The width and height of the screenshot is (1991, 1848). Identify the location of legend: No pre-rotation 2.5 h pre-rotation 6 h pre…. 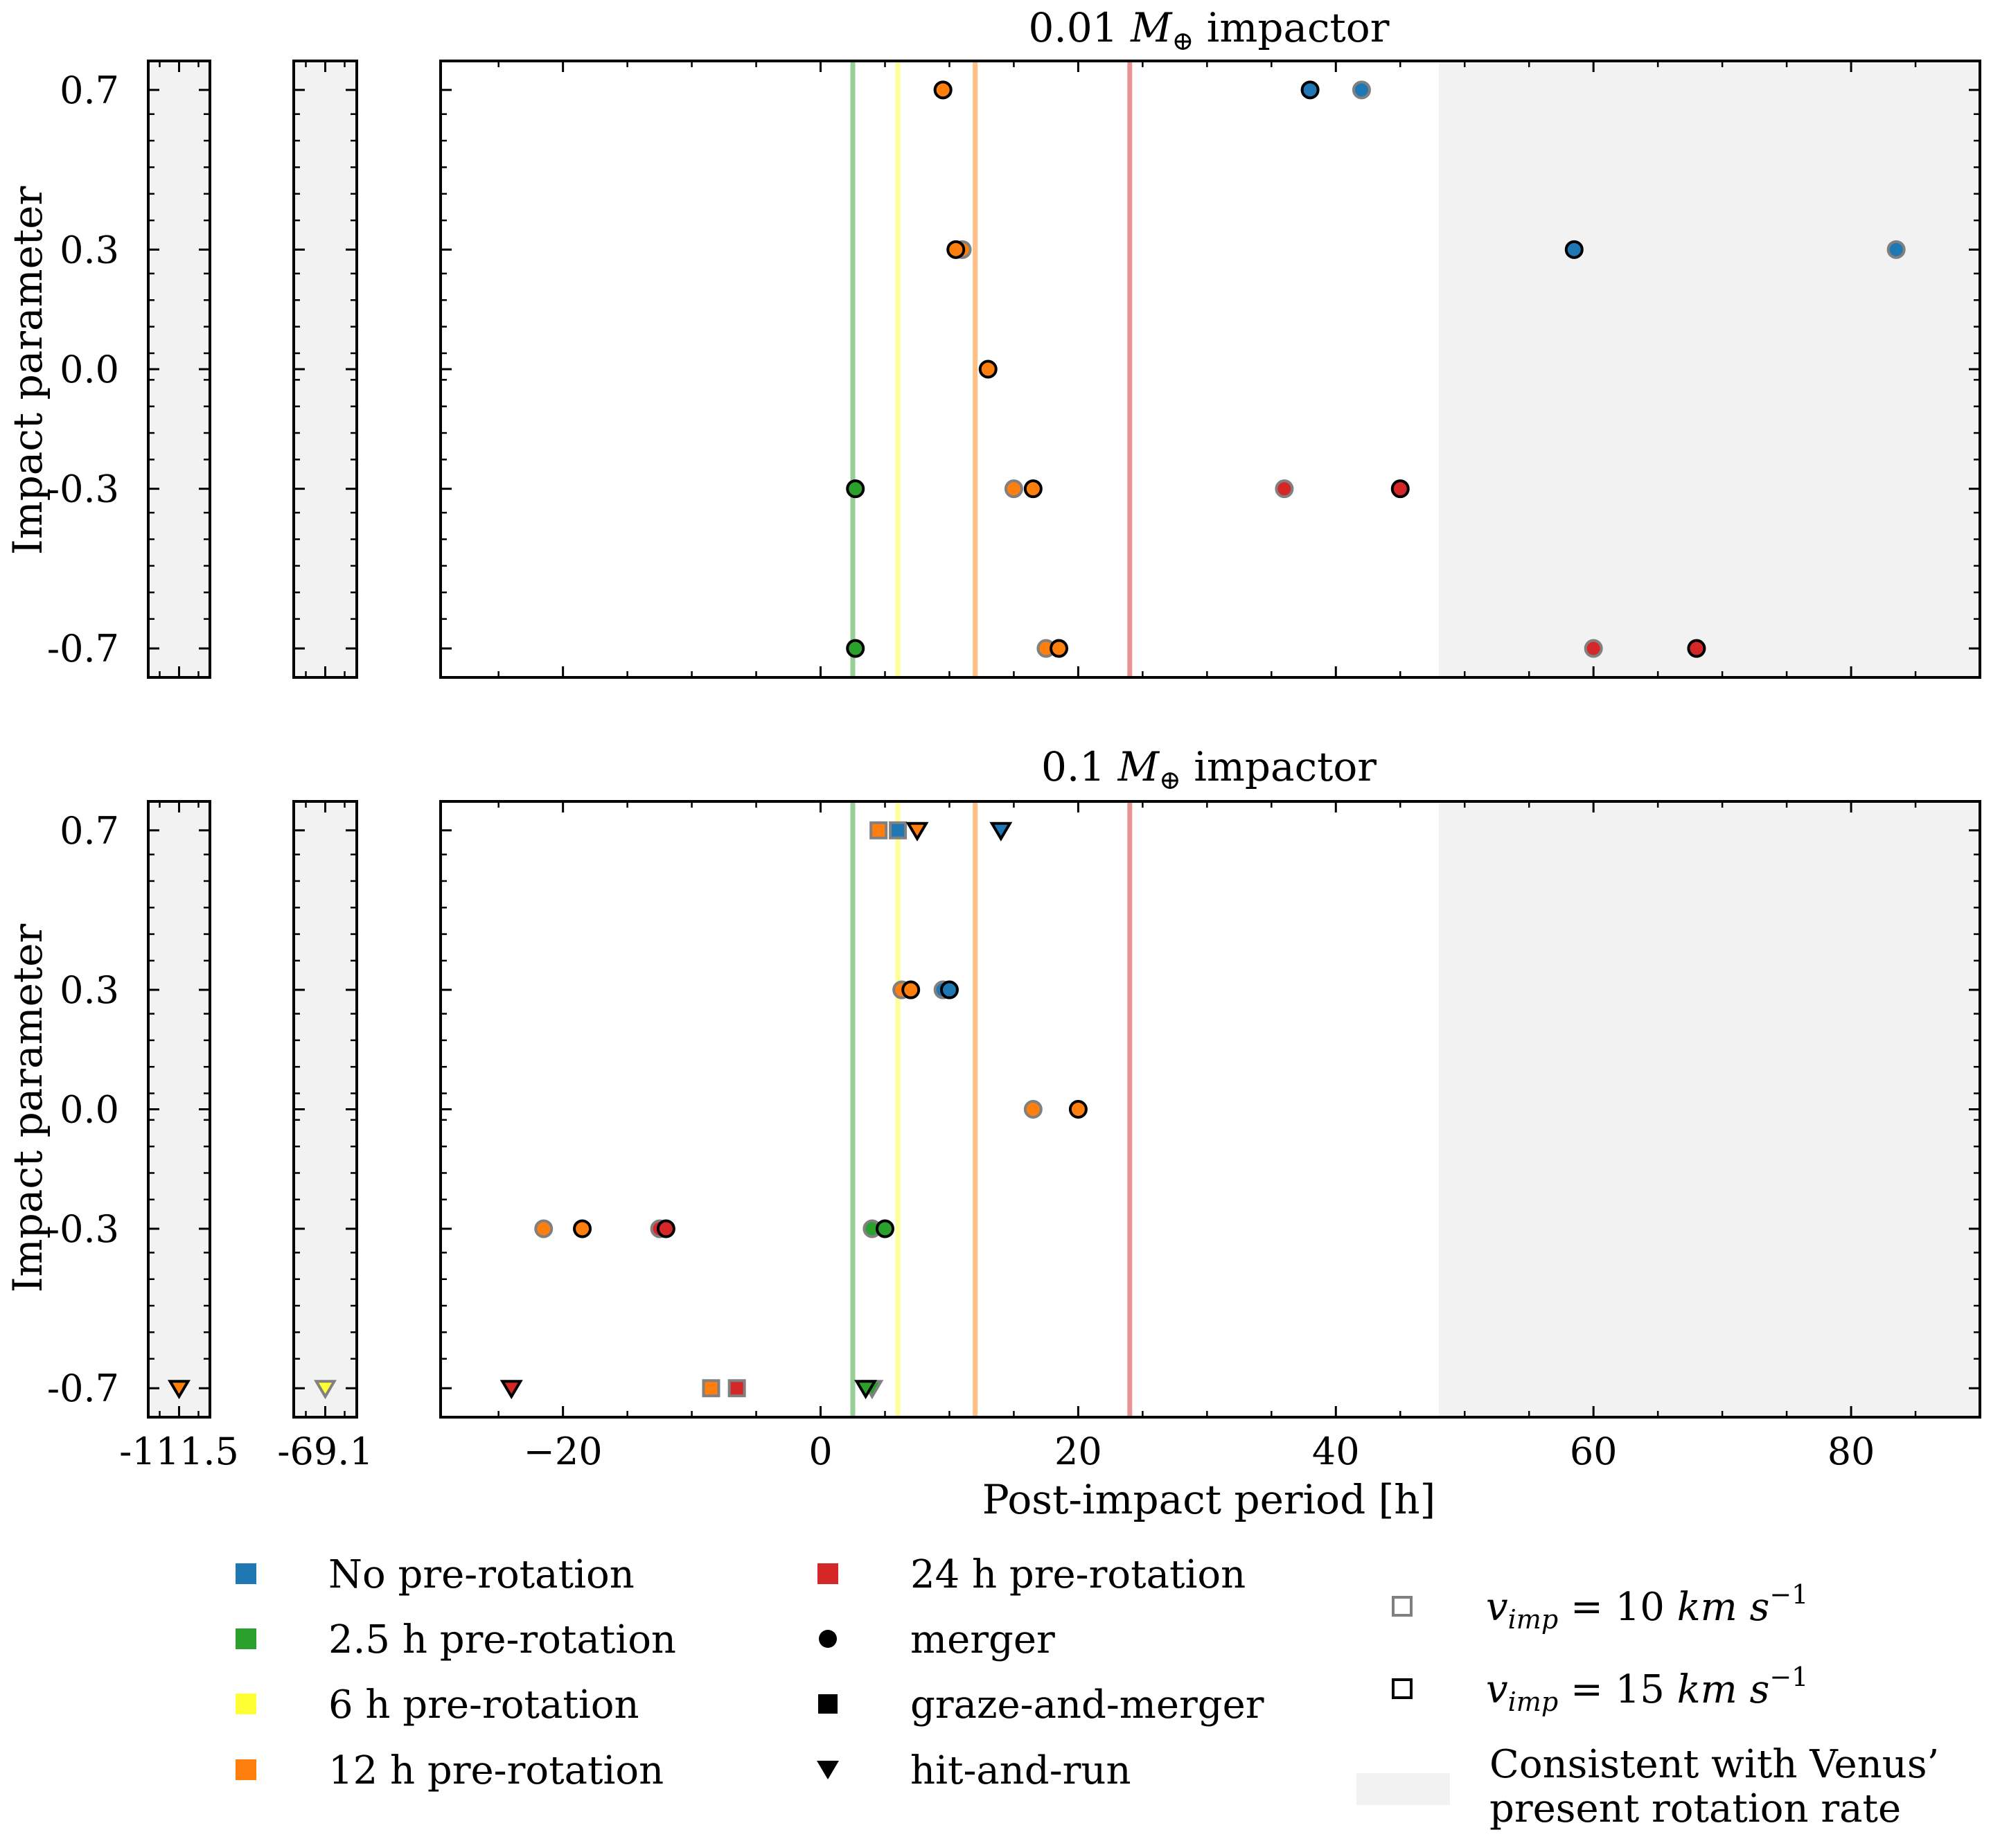
(1087, 1692).